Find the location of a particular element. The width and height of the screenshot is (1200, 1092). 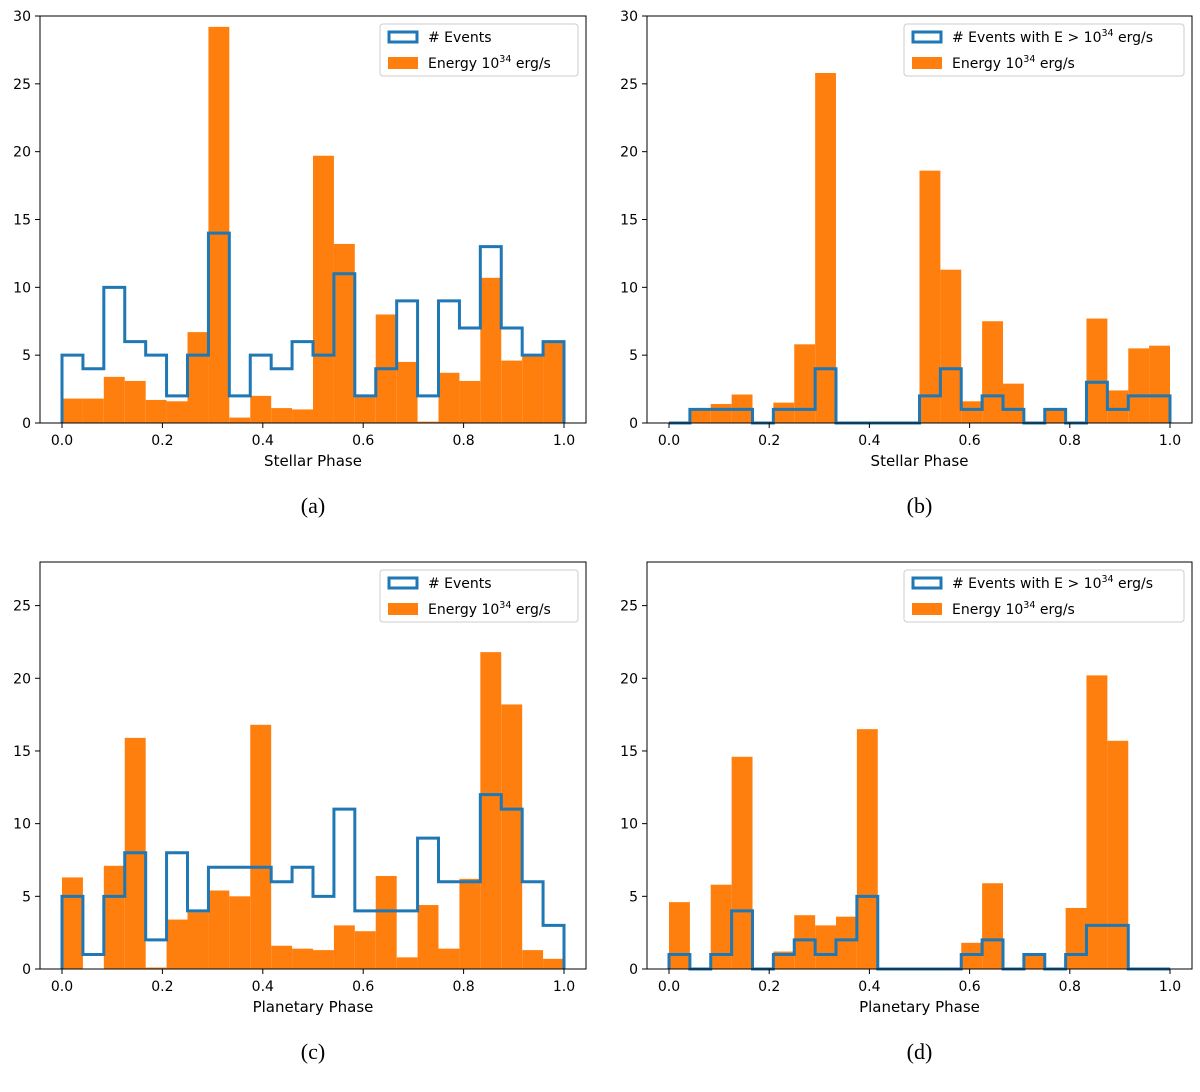

legend-label: # Events is located at coordinates (460, 584).